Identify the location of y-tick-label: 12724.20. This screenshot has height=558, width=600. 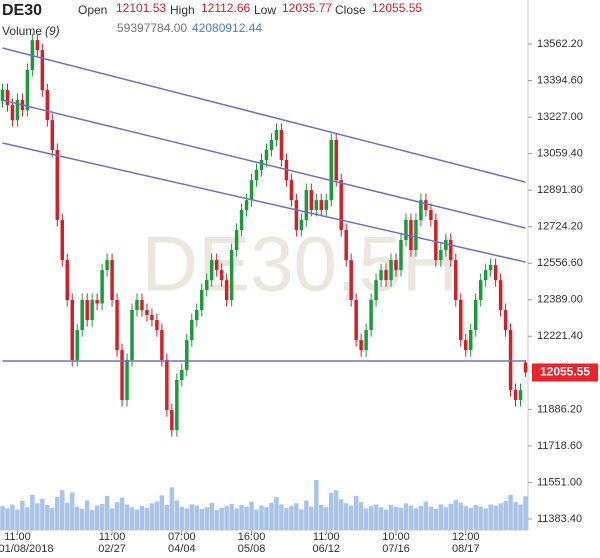
(560, 227).